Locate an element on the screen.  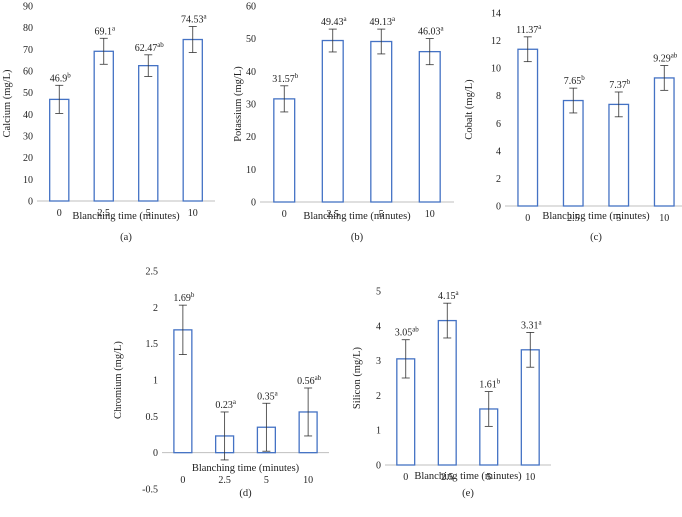
y-tick-label: 14 is located at coordinates (496, 14).